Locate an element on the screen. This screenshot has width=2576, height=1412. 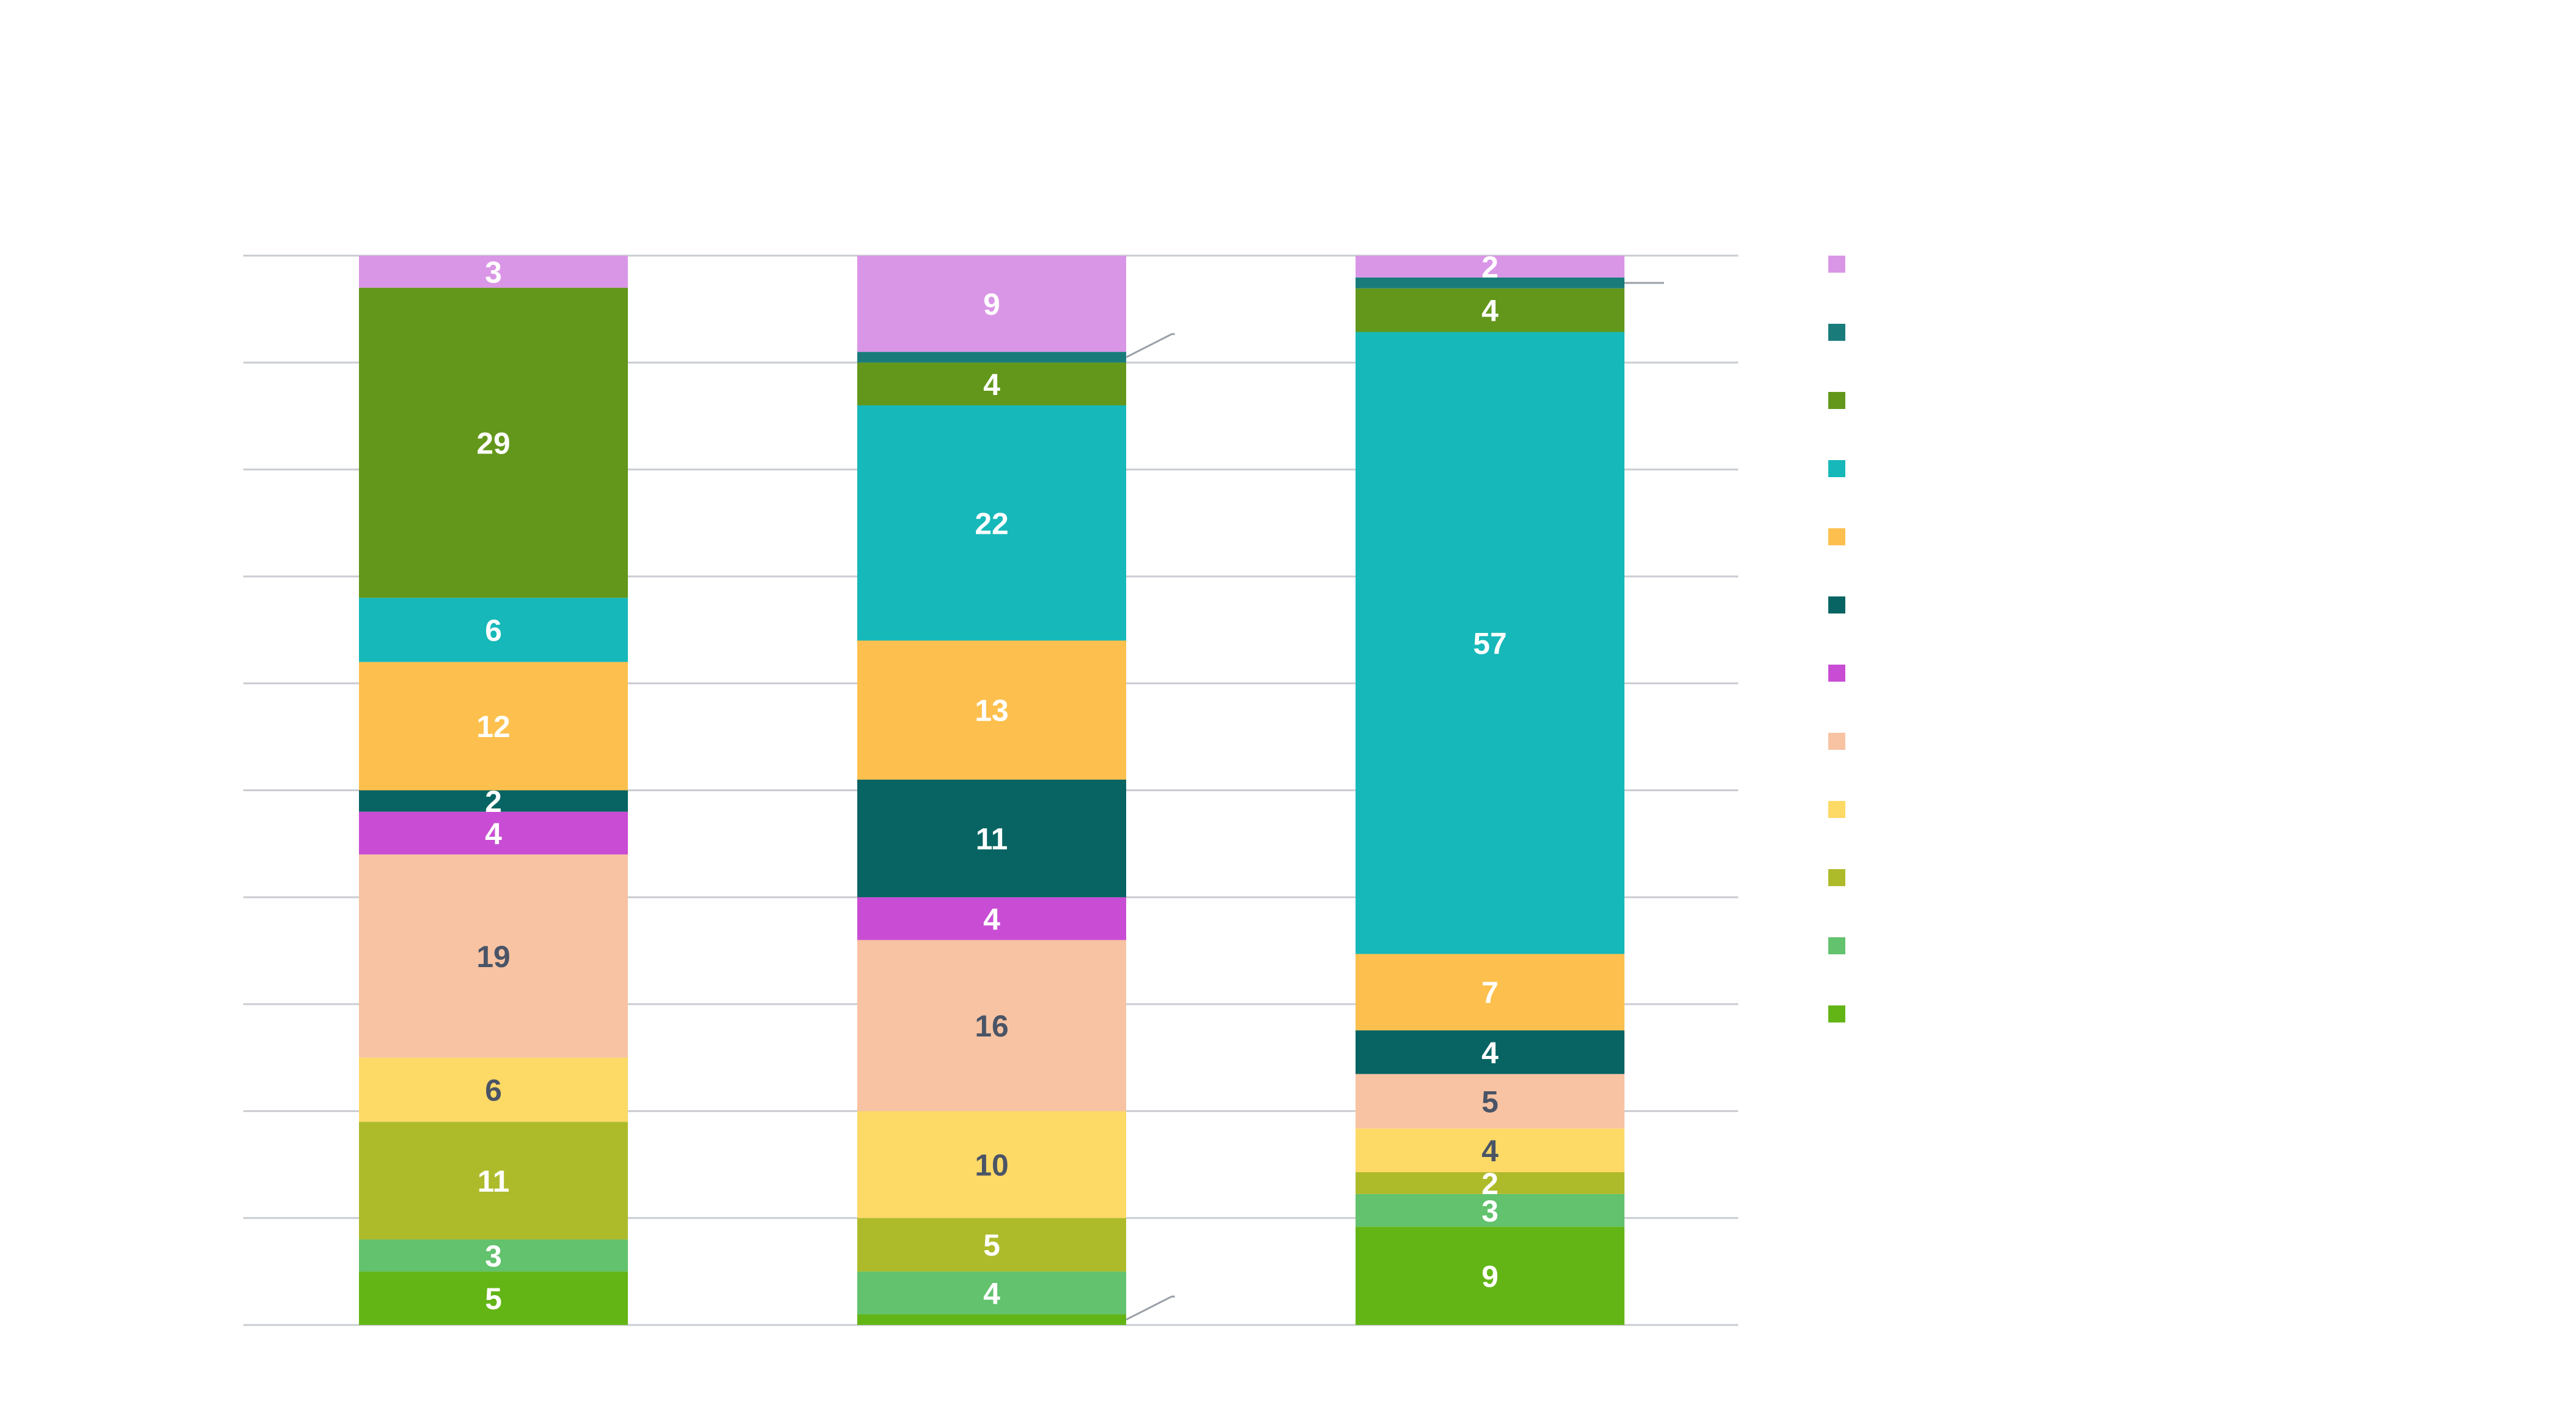
data-label: 7 is located at coordinates (1490, 993).